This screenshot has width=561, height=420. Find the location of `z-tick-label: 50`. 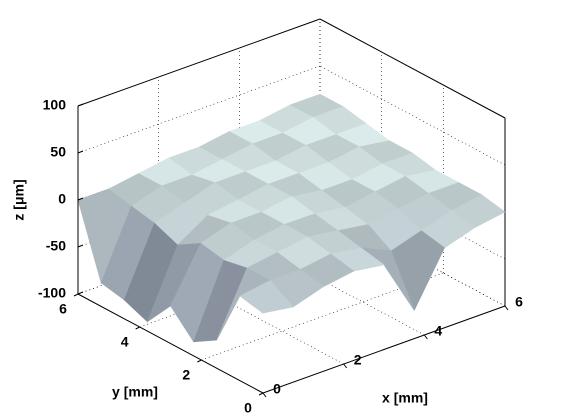

z-tick-label: 50 is located at coordinates (58, 152).